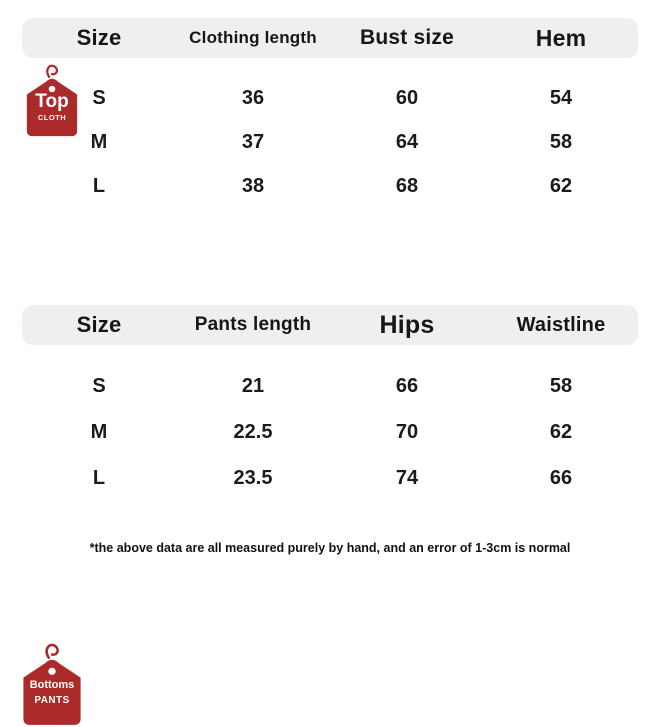 This screenshot has height=727, width=660. What do you see at coordinates (330, 98) in the screenshot?
I see `table-row: S 36 60 54` at bounding box center [330, 98].